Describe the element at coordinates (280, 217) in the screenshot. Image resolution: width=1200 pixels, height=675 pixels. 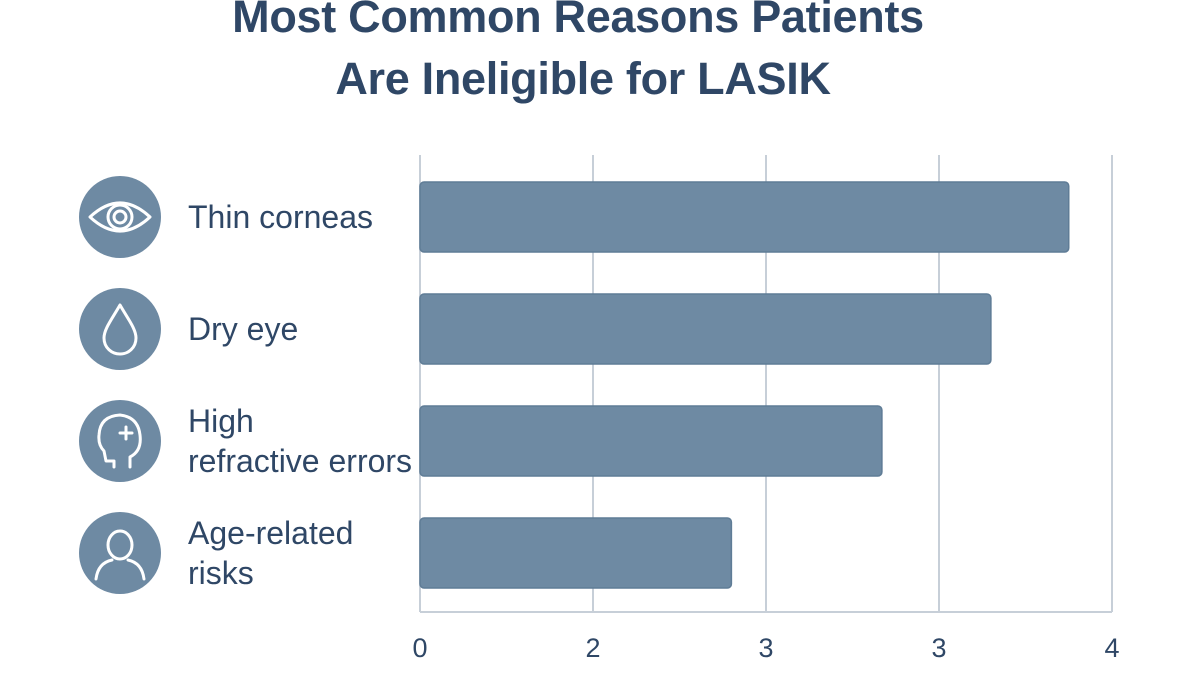
I see `category-label-0-line-0: Thin corneas` at that location.